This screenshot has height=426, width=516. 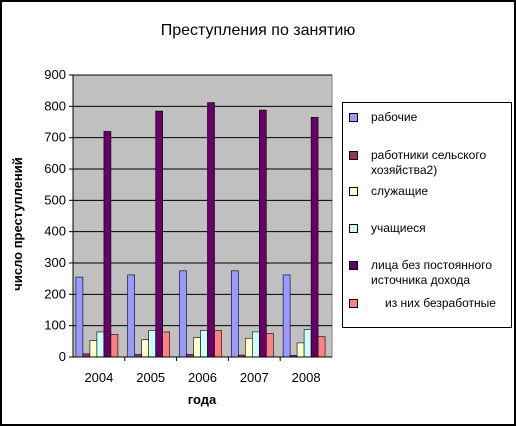 What do you see at coordinates (55, 74) in the screenshot?
I see `y-tick-label: 900` at bounding box center [55, 74].